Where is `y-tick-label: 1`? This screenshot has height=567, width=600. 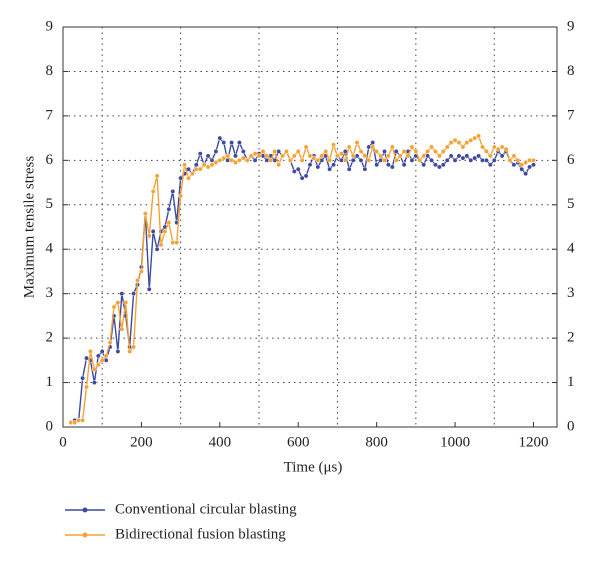
y-tick-label: 1 is located at coordinates (50, 382).